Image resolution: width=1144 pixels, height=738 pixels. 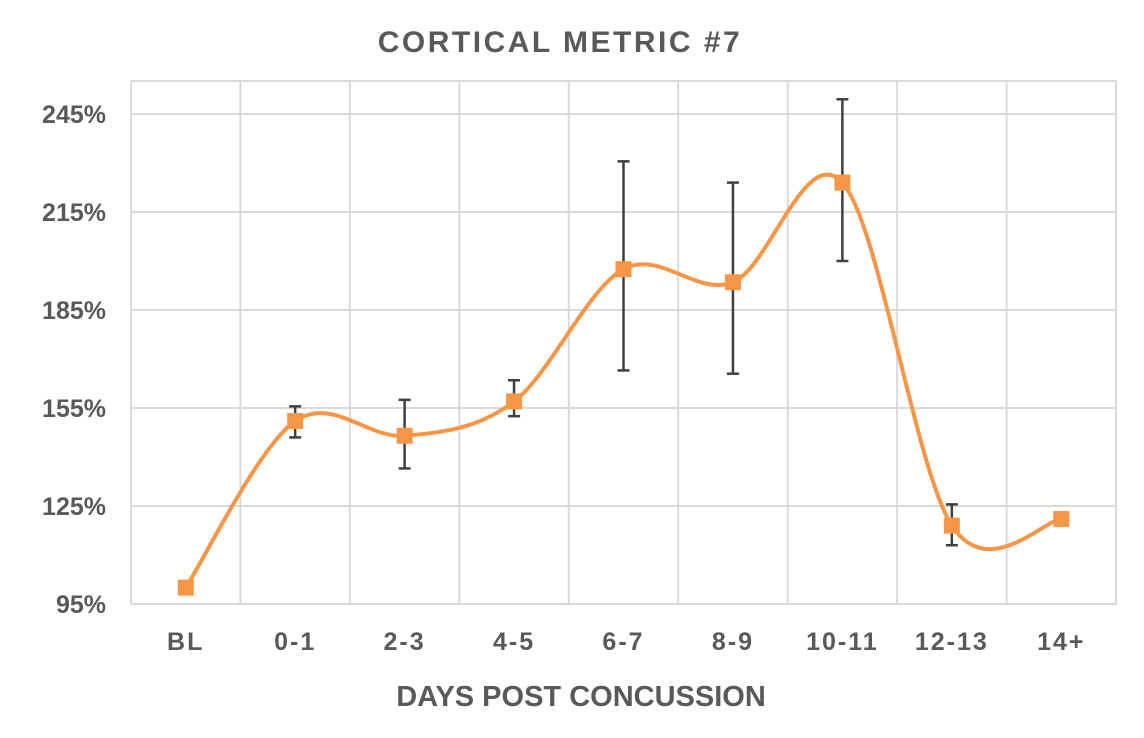 What do you see at coordinates (623, 642) in the screenshot?
I see `x-tick-label: 6-7` at bounding box center [623, 642].